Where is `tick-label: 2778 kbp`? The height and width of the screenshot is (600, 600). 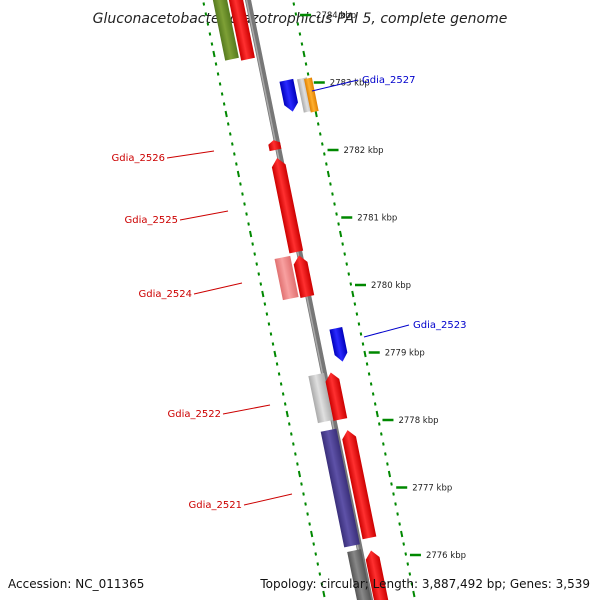 tick-label: 2778 kbp is located at coordinates (418, 421).